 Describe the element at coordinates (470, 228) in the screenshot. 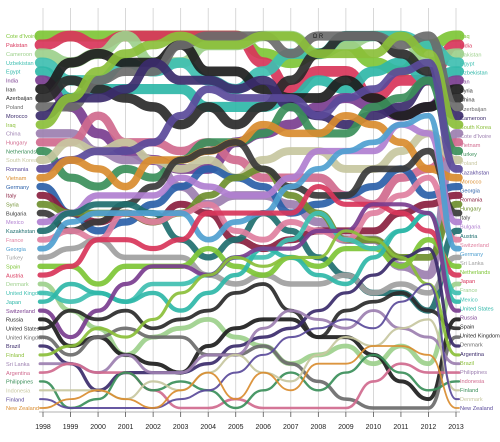

I see `right-label: Bulgaria` at that location.